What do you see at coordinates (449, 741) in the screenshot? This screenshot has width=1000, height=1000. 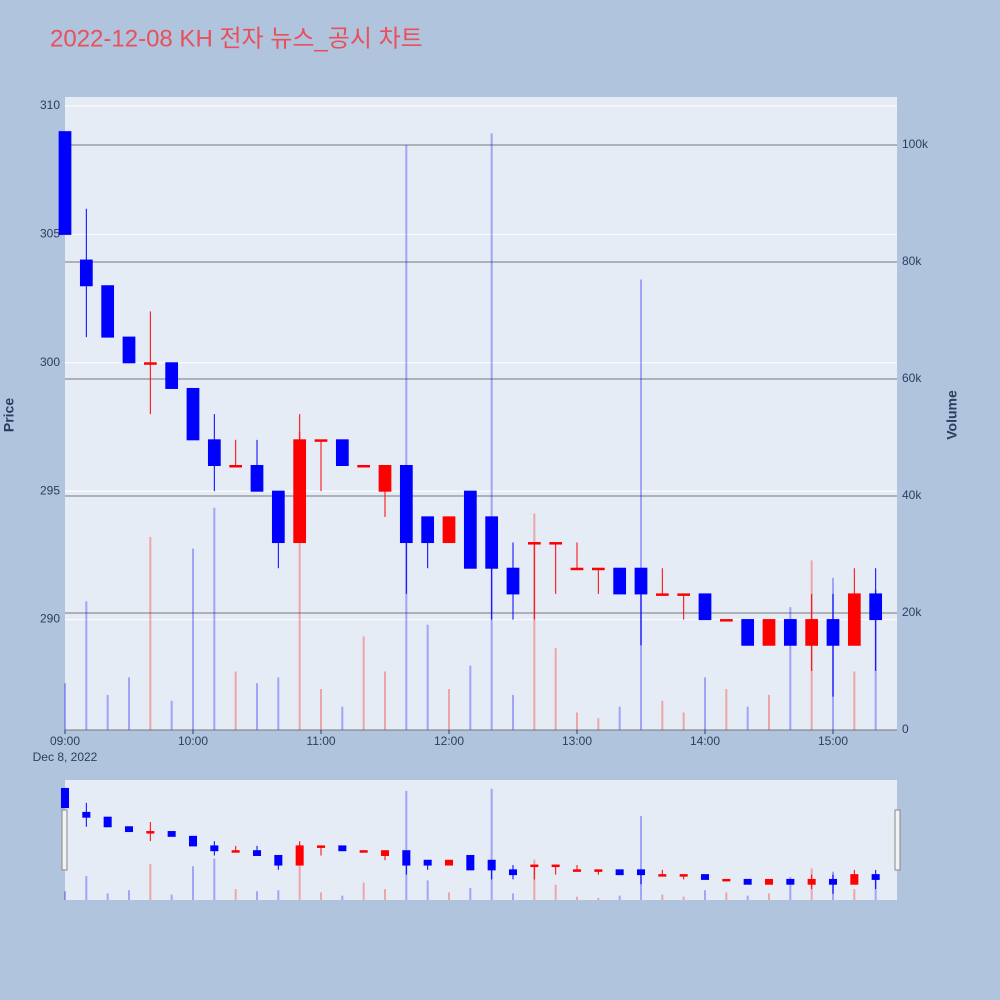 I see `x-tick-label: 12:00` at bounding box center [449, 741].